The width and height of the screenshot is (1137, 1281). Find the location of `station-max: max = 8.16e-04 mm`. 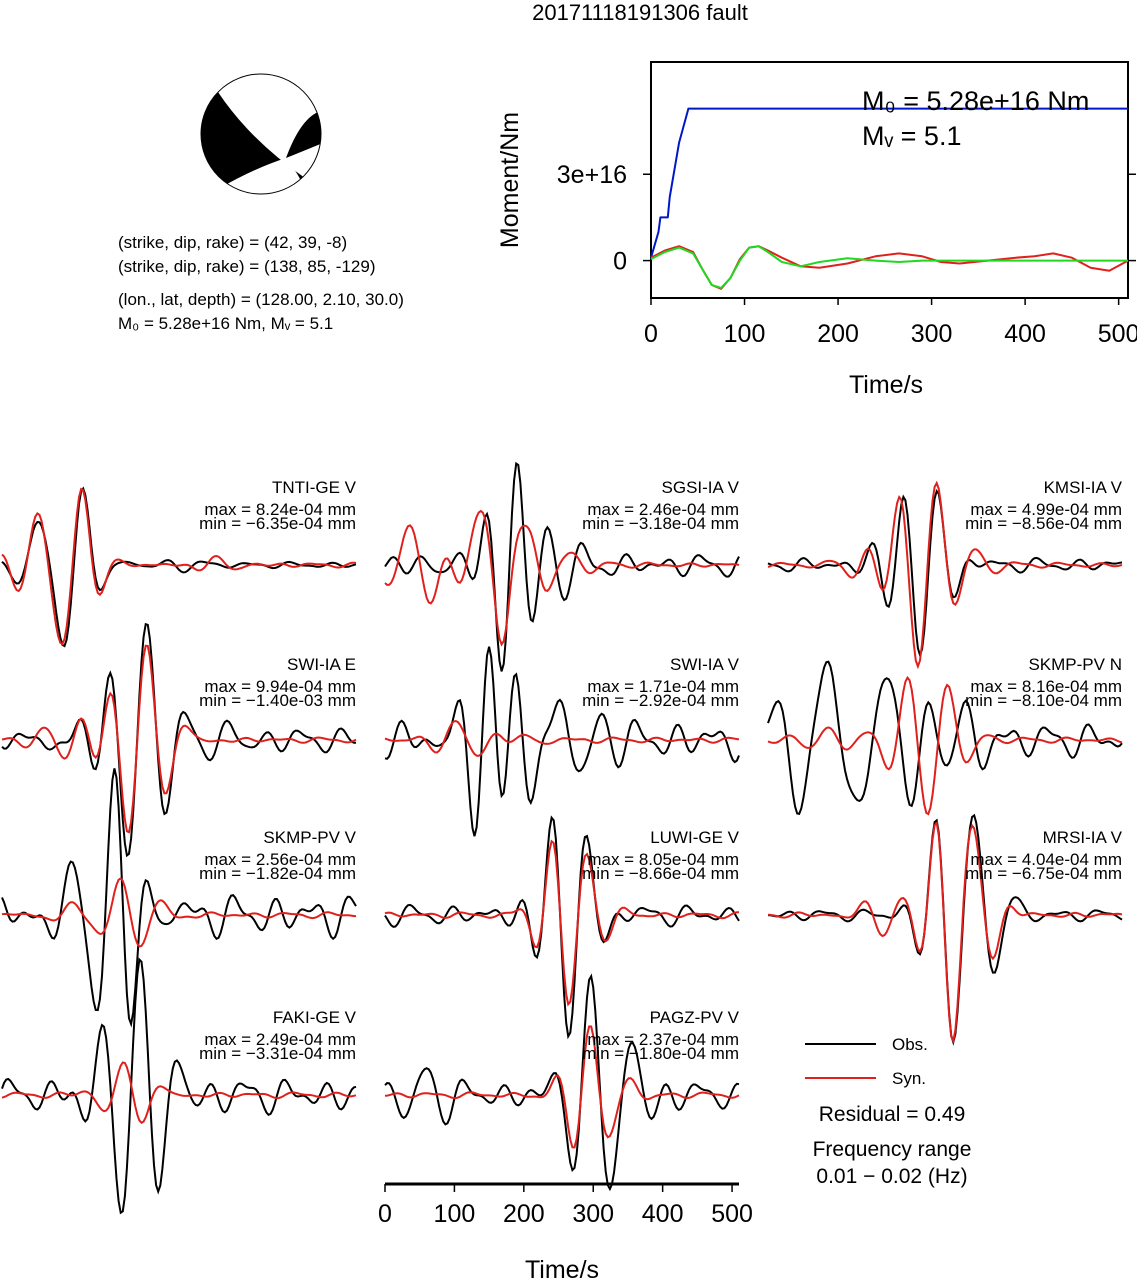

station-max: max = 8.16e-04 mm is located at coordinates (1046, 686).